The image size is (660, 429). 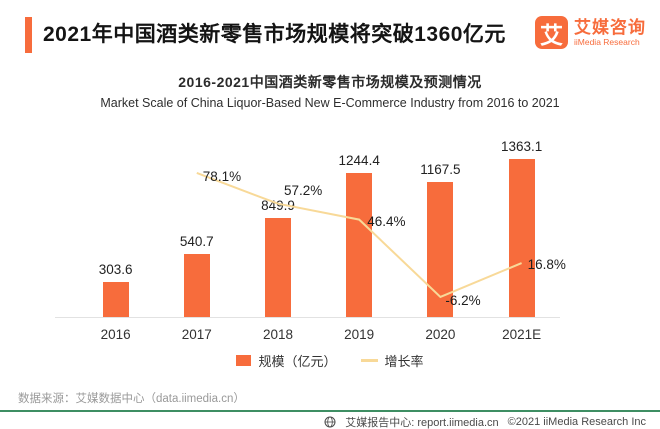 I want to click on x-axis-label-2019: 2019, so click(x=359, y=334).